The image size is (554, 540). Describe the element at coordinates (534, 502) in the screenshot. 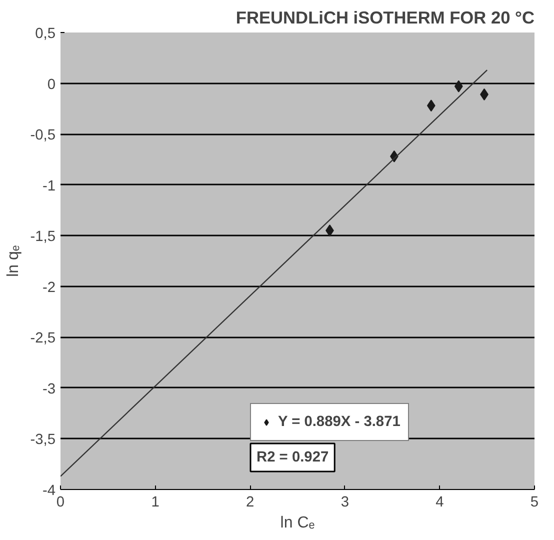

I see `x-tick-label: 5` at that location.